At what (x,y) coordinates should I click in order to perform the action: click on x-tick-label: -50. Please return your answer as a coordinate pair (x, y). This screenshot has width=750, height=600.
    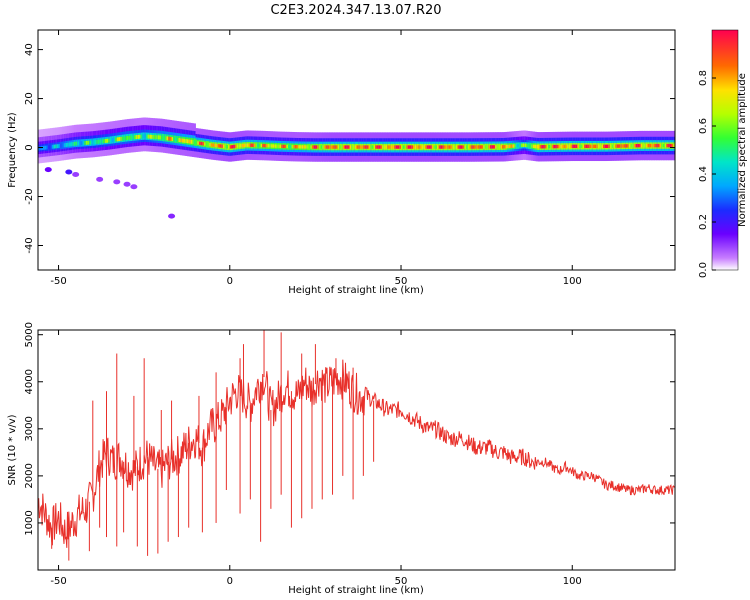
    Looking at the image, I should click on (58, 581).